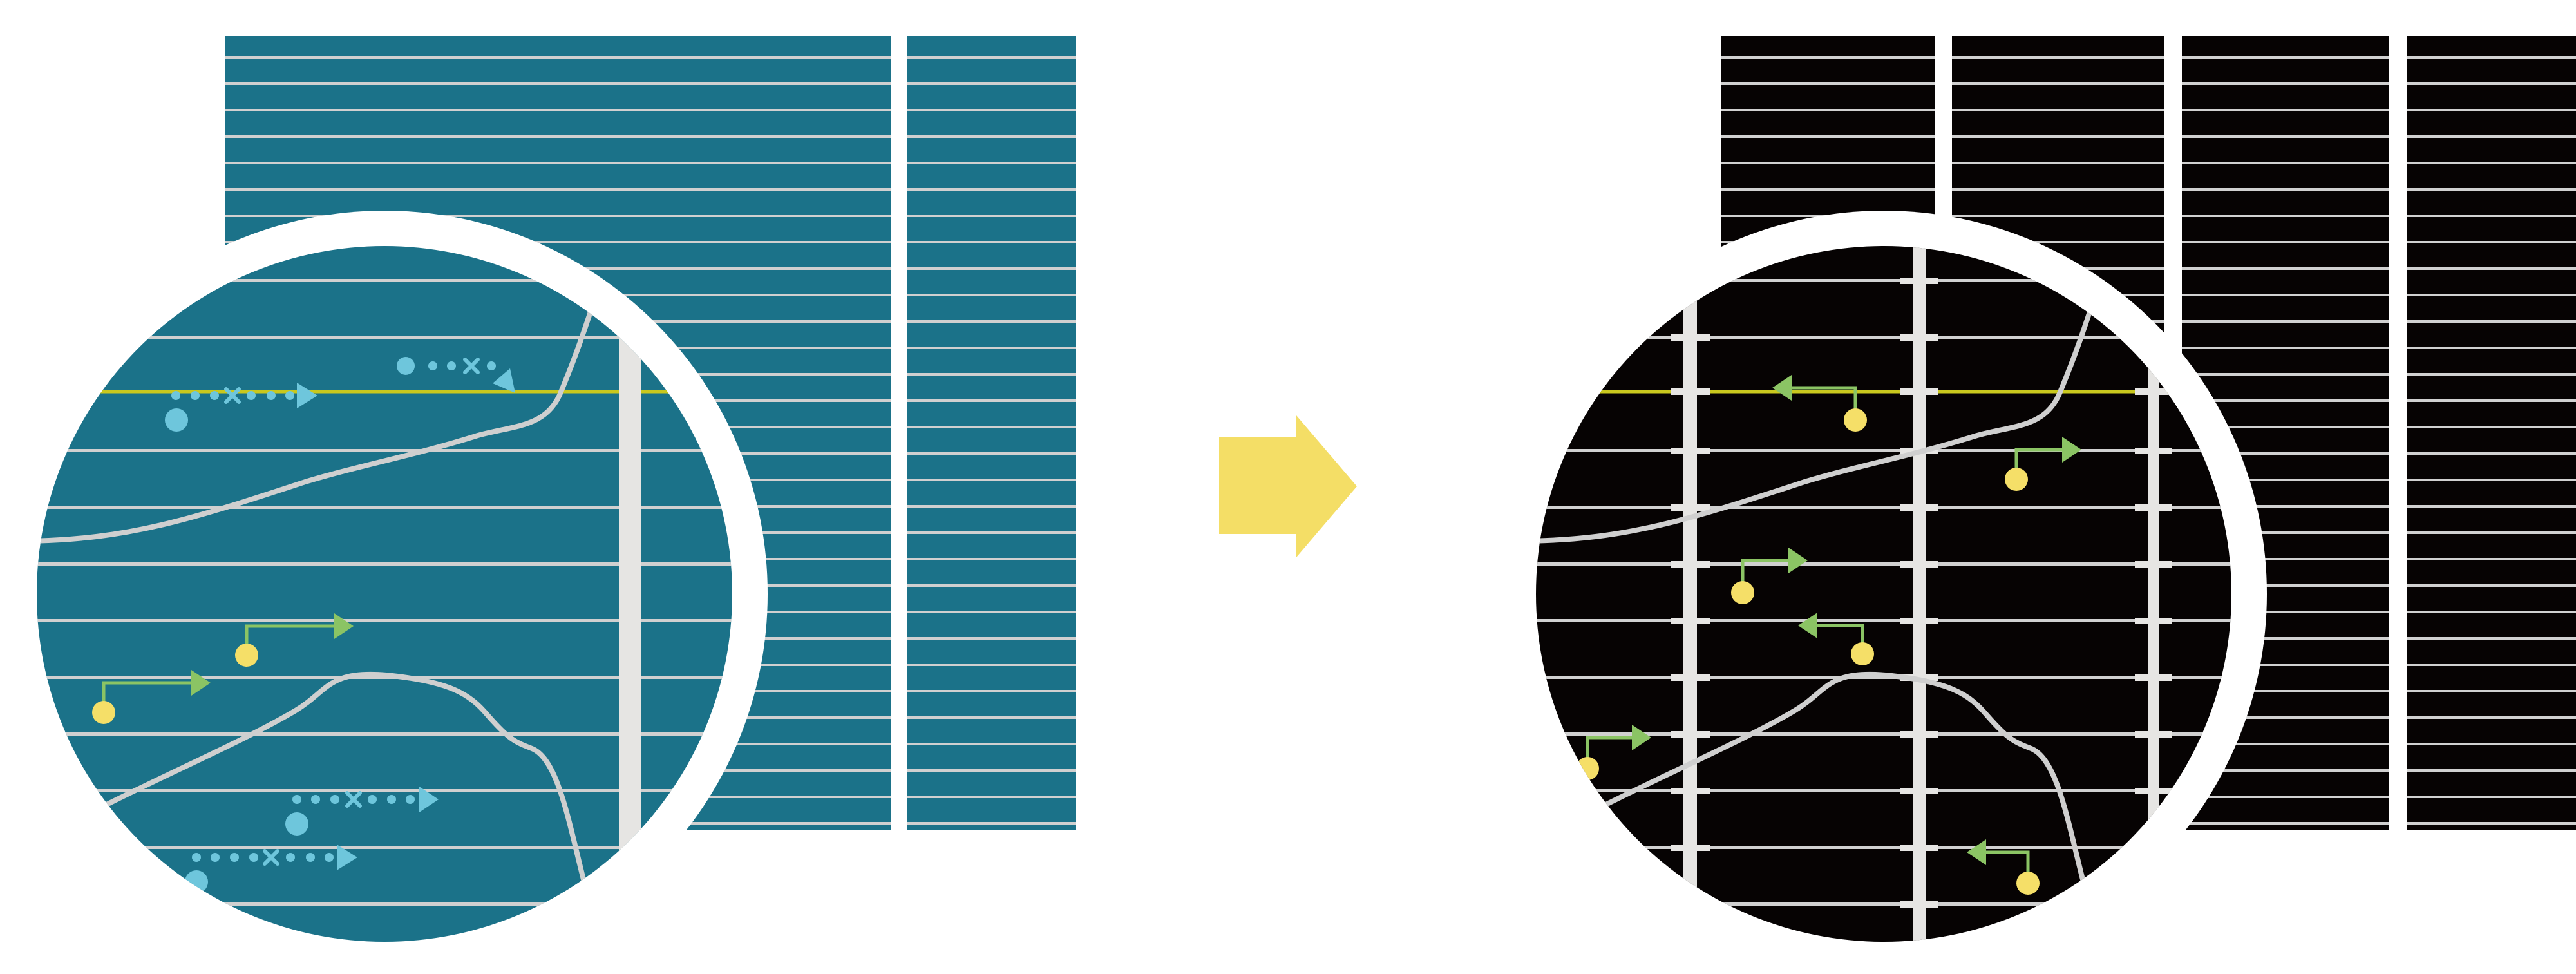  I want to click on trajectory-arrow-head-icon, so click(347, 857).